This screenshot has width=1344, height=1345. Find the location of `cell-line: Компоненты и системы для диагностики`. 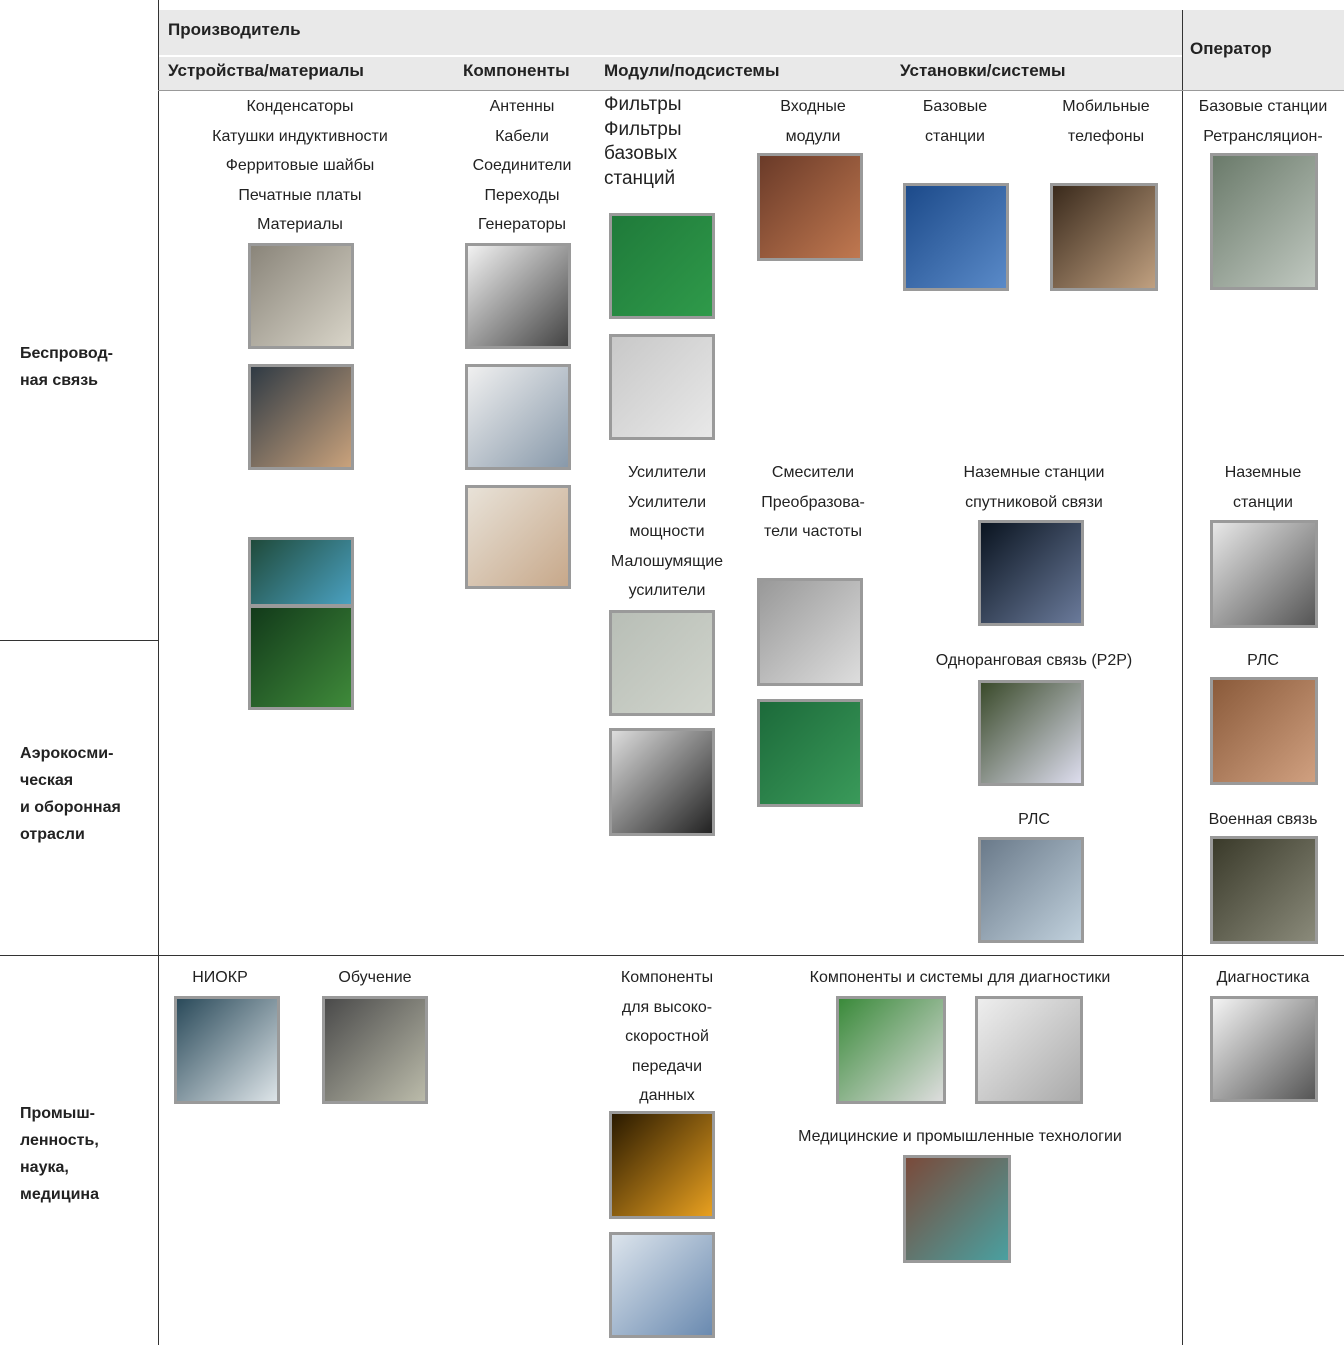

cell-line: Компоненты и системы для диагностики is located at coordinates (960, 977).